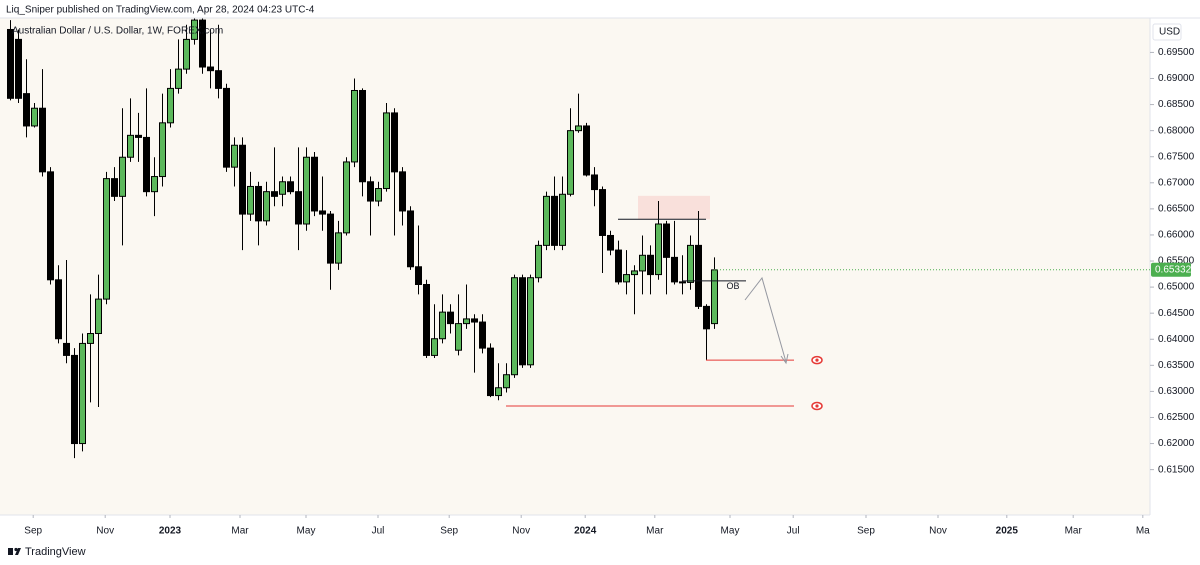 The width and height of the screenshot is (1200, 565). I want to click on y-tick-label: 0.61500, so click(1176, 469).